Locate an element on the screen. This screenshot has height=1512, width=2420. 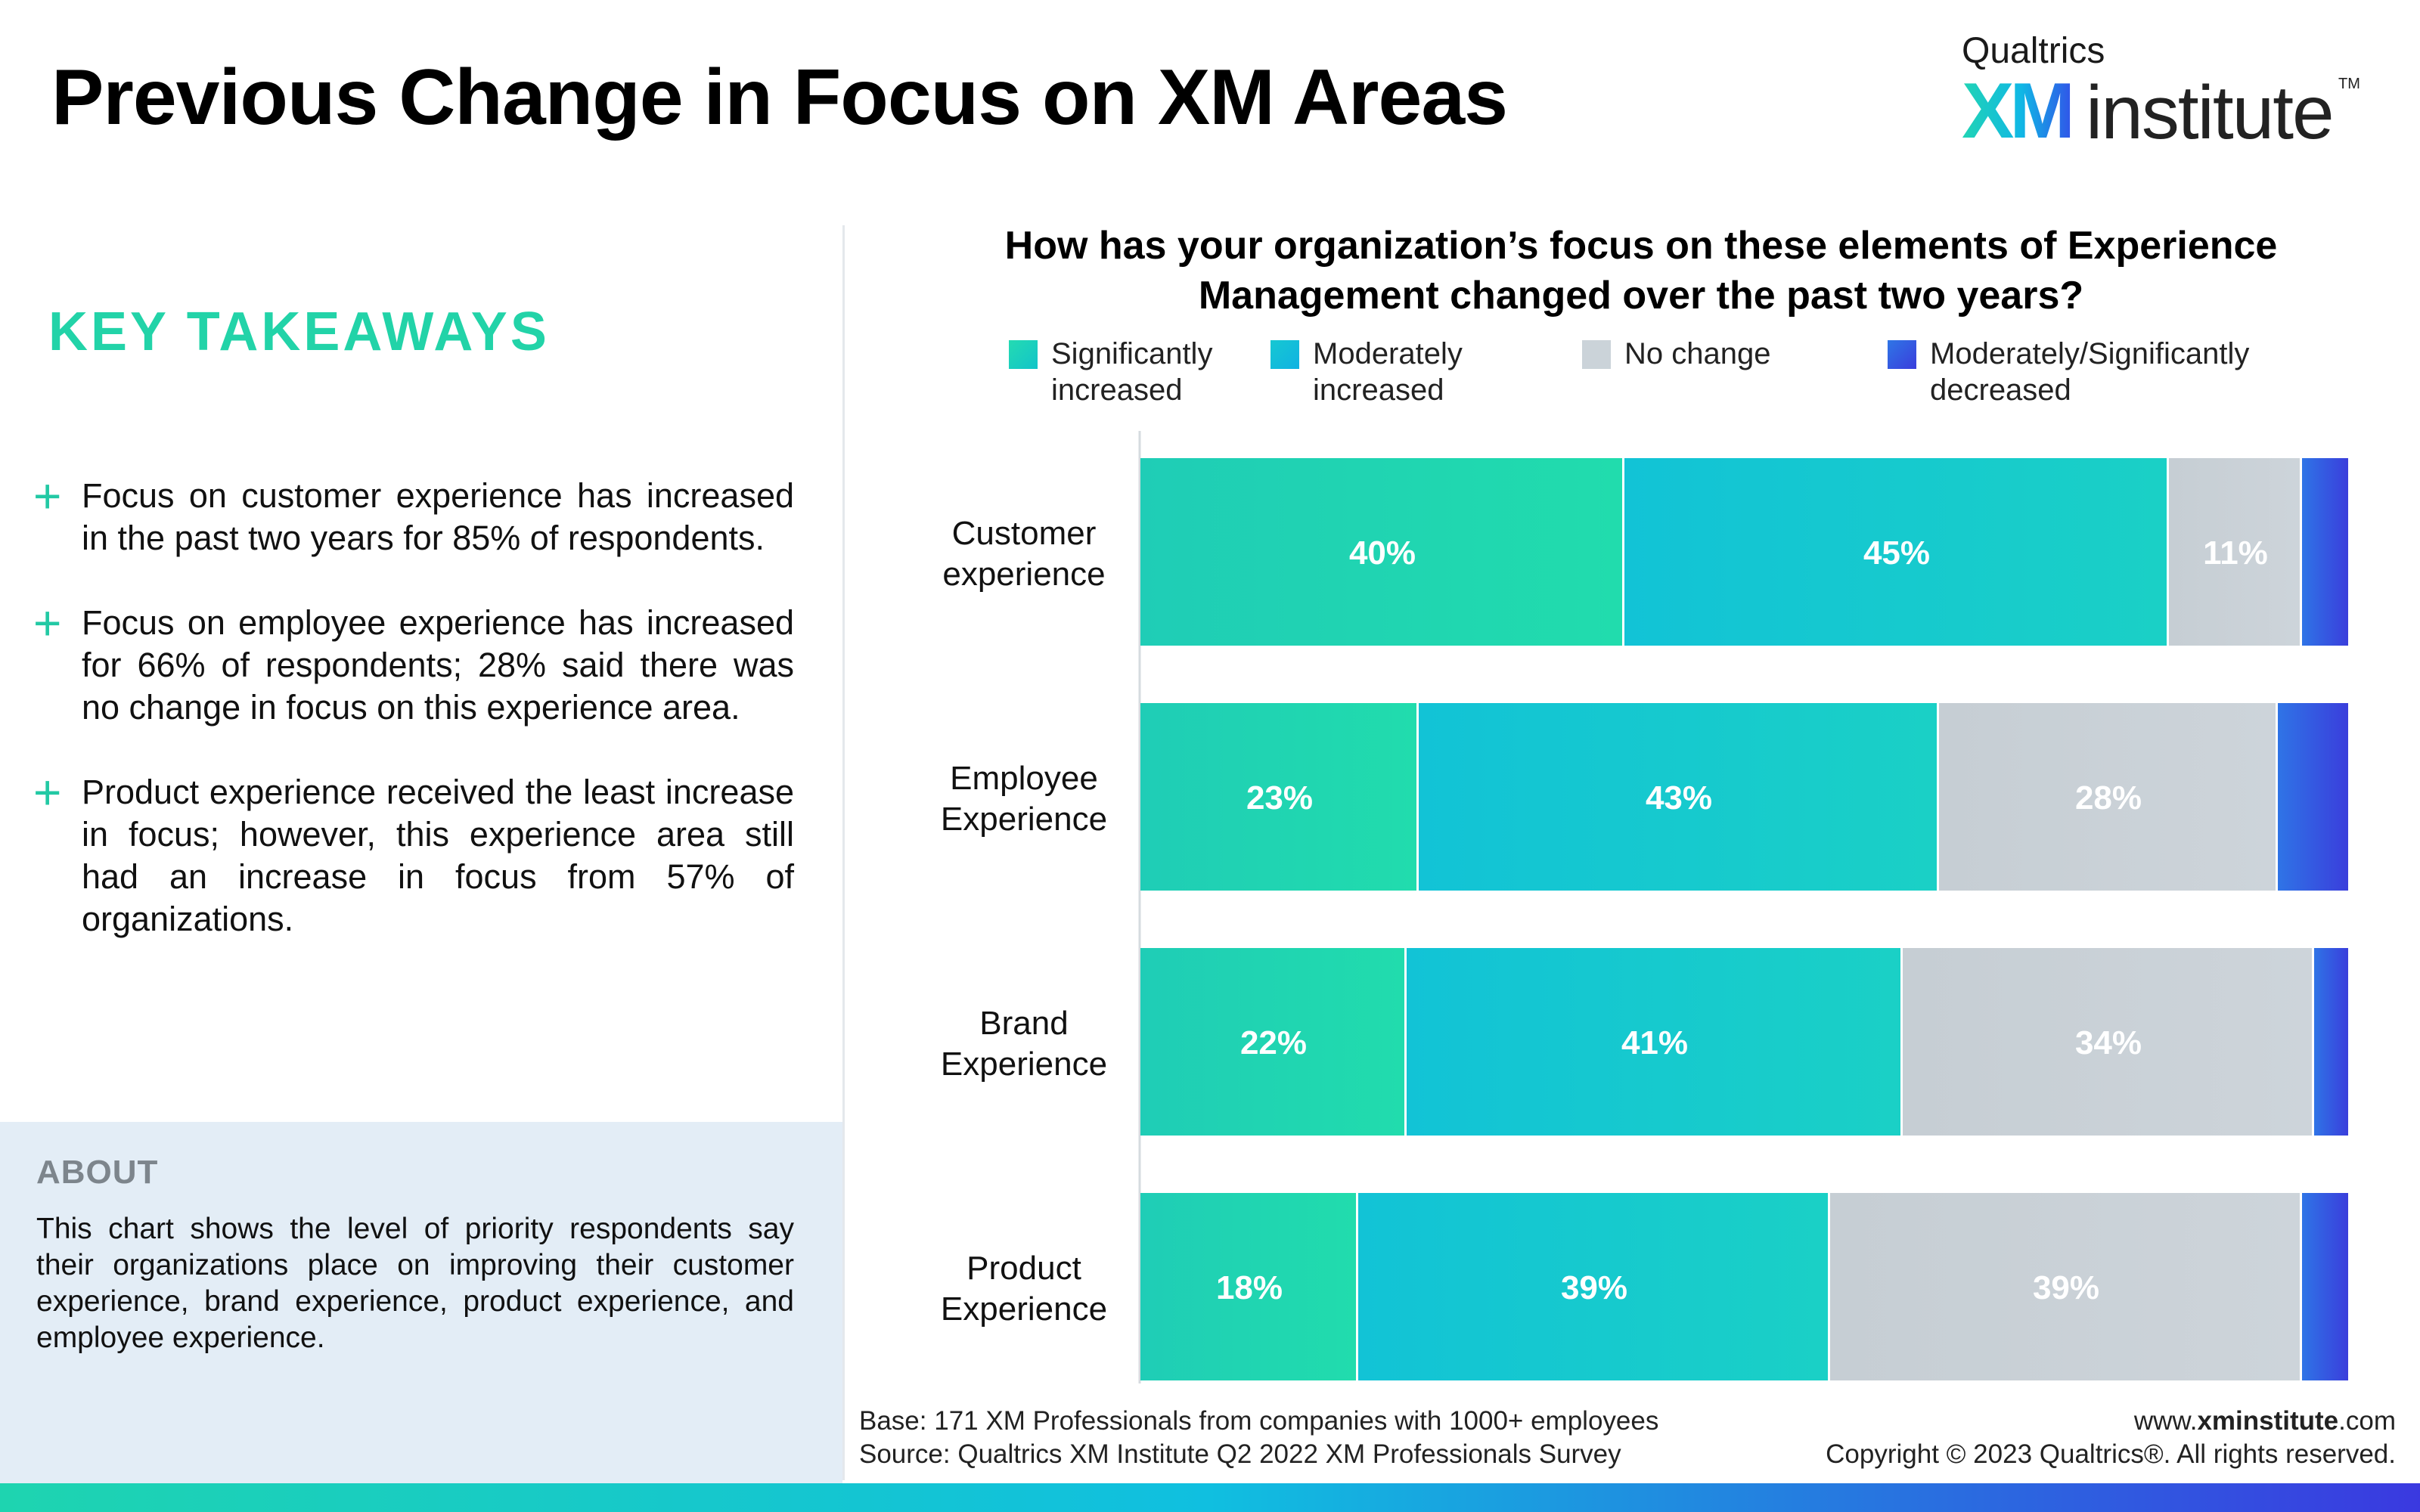
data-label: 11% is located at coordinates (2235, 553).